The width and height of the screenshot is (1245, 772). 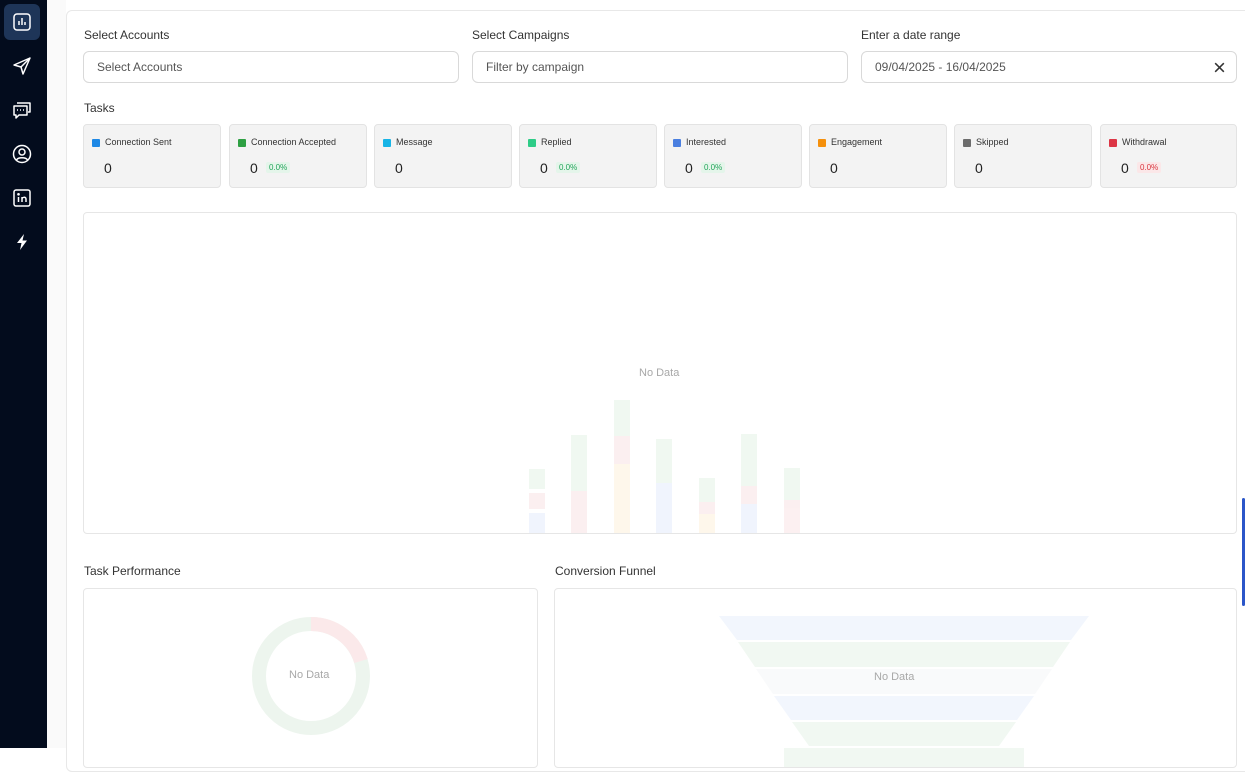 What do you see at coordinates (1023, 156) in the screenshot?
I see `task-card: Skipped 0` at bounding box center [1023, 156].